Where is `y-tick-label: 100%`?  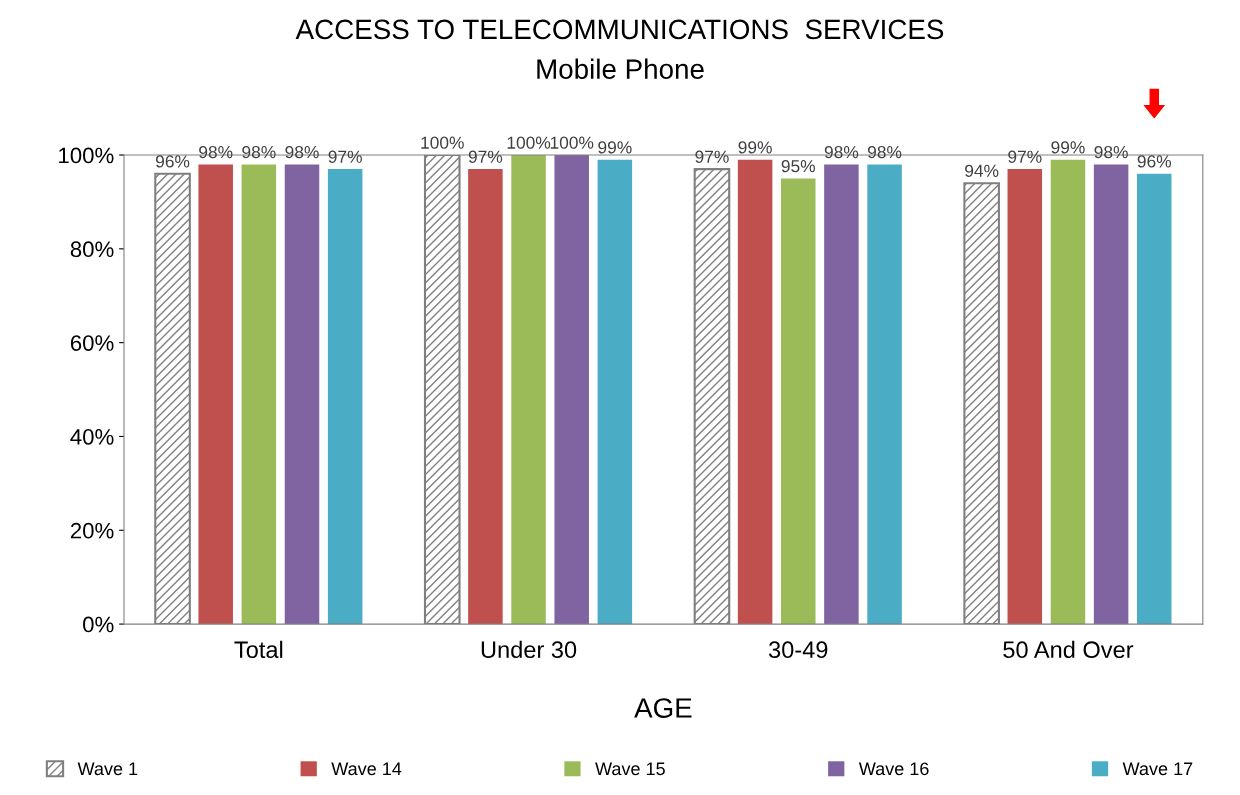 y-tick-label: 100% is located at coordinates (86, 155).